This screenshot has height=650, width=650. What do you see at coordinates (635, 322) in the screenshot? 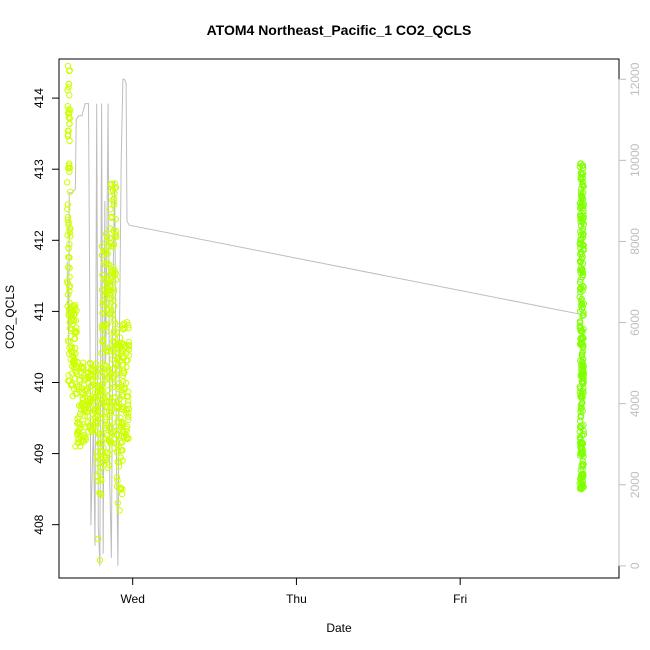
I see `y2-tick-label: 6000` at bounding box center [635, 322].